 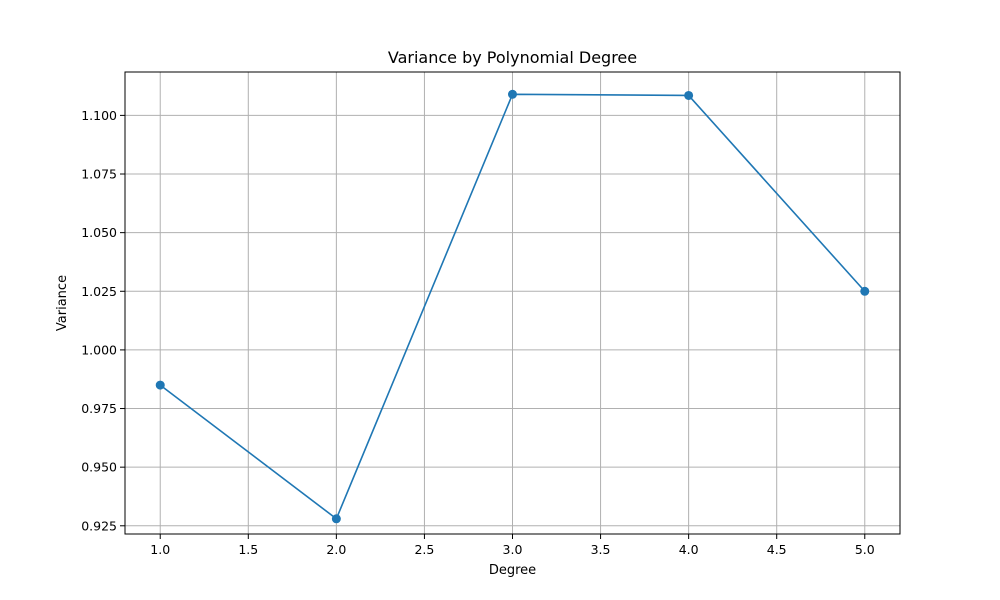 I want to click on y-axis-label: Variance, so click(x=62, y=303).